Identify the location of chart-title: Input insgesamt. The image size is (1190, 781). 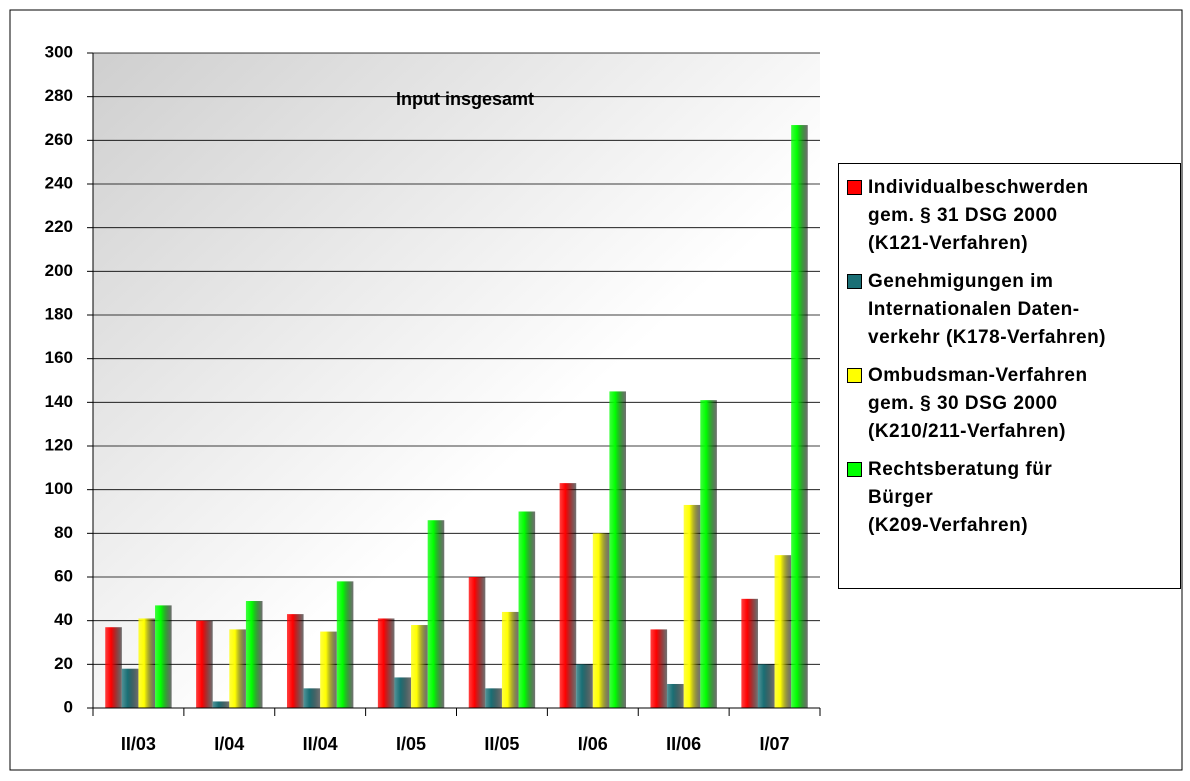
(465, 99).